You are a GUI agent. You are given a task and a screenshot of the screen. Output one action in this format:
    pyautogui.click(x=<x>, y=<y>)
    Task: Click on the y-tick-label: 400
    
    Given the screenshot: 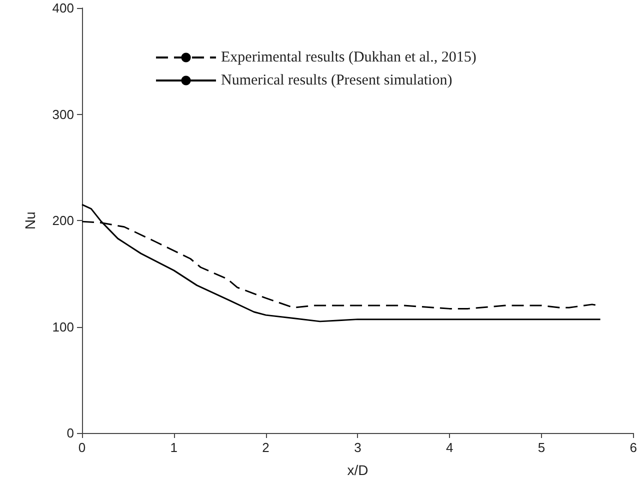 What is the action you would take?
    pyautogui.click(x=63, y=8)
    